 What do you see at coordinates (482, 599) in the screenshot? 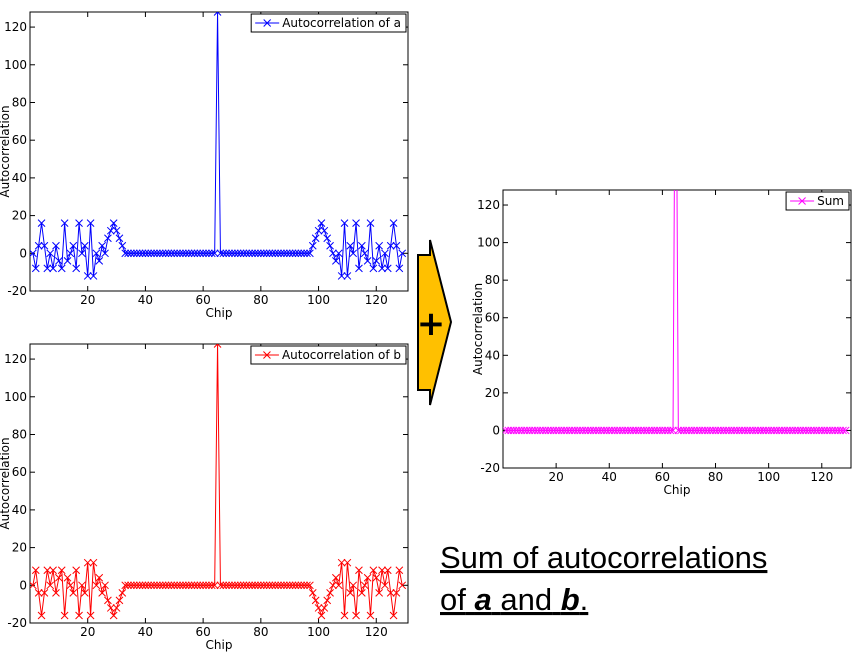
I see `caption-var: a` at bounding box center [482, 599].